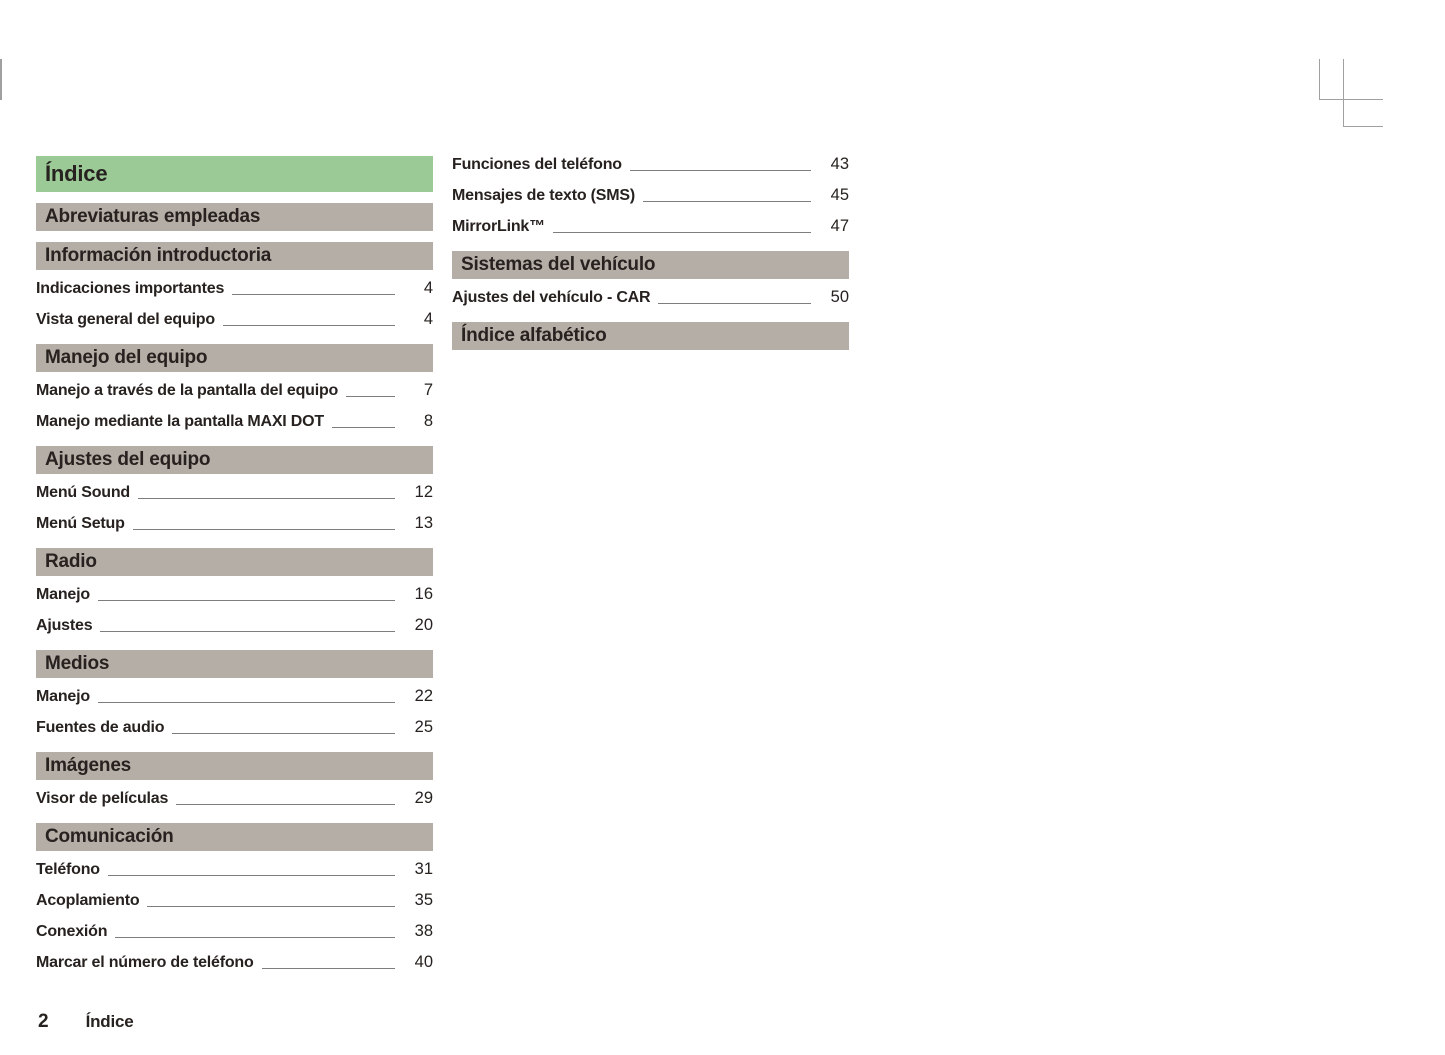 The width and height of the screenshot is (1445, 1055). What do you see at coordinates (234, 902) in the screenshot?
I see `toc-entry: Acoplamiento 35` at bounding box center [234, 902].